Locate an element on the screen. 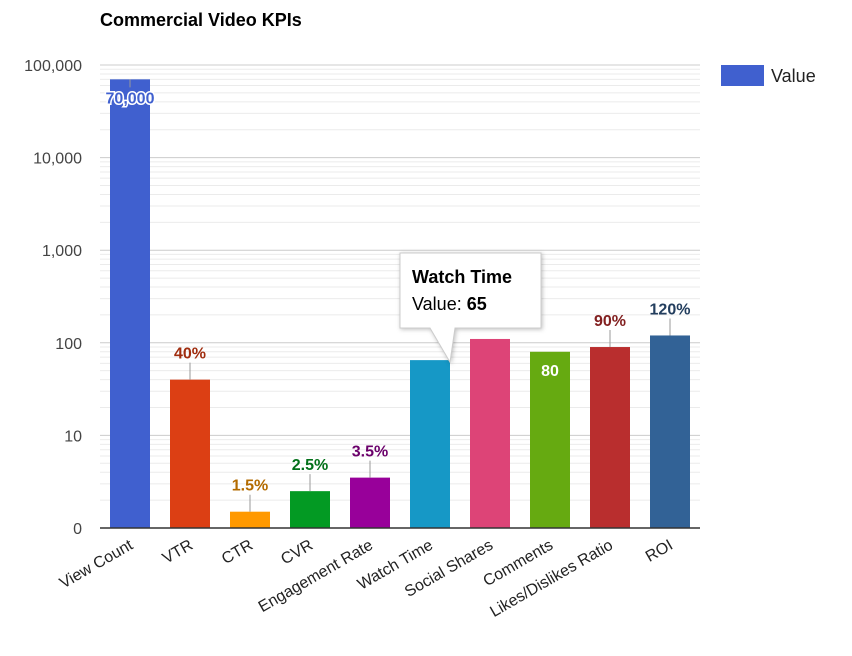 The height and width of the screenshot is (656, 852). data-label: 80 is located at coordinates (550, 371).